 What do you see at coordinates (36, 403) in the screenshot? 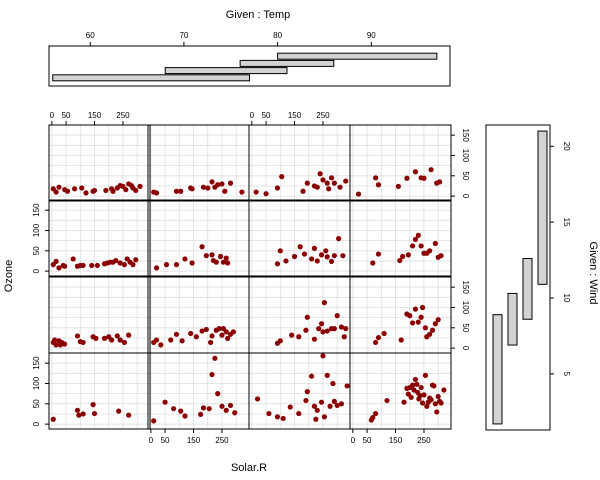
I see `y-tick-label: 50` at bounding box center [36, 403].